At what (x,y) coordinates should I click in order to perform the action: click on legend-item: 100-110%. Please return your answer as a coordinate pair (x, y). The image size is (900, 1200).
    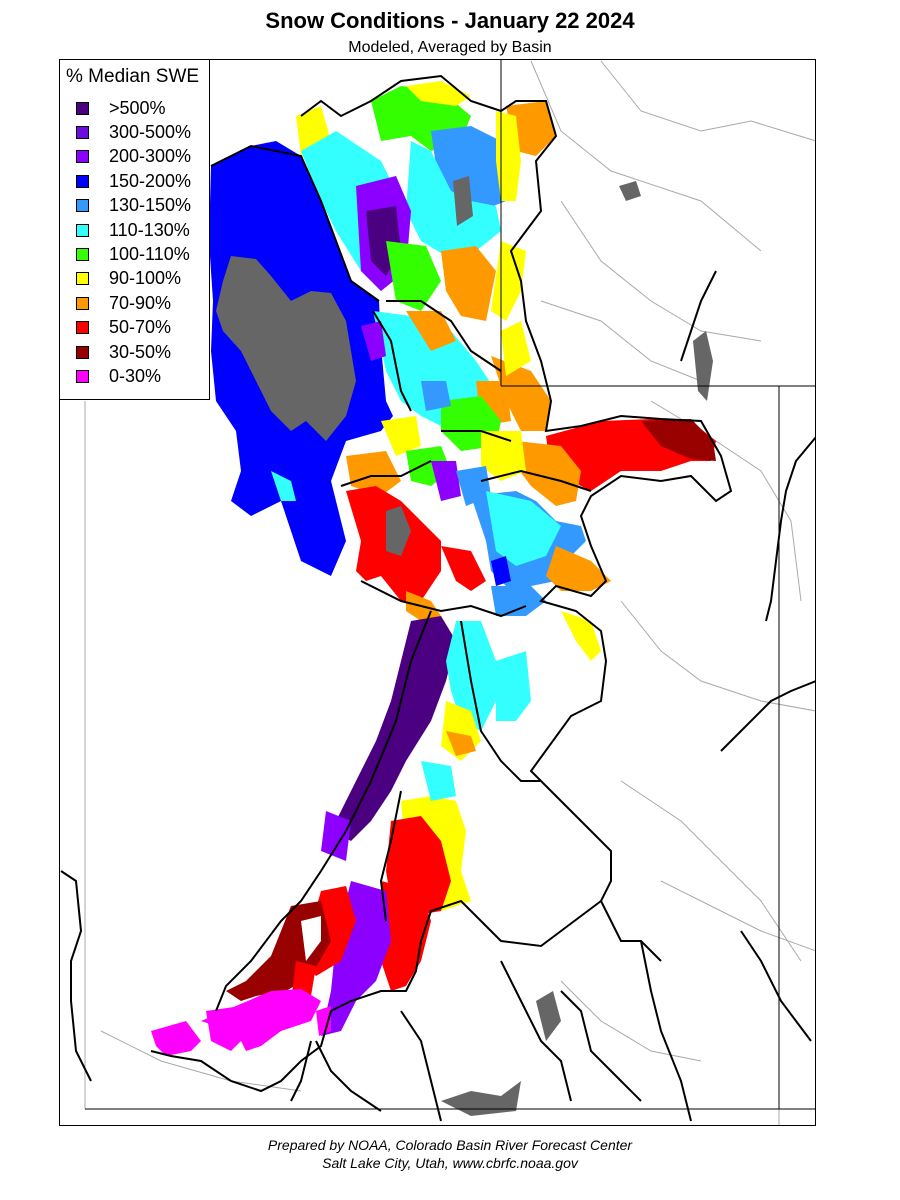
    Looking at the image, I should click on (133, 254).